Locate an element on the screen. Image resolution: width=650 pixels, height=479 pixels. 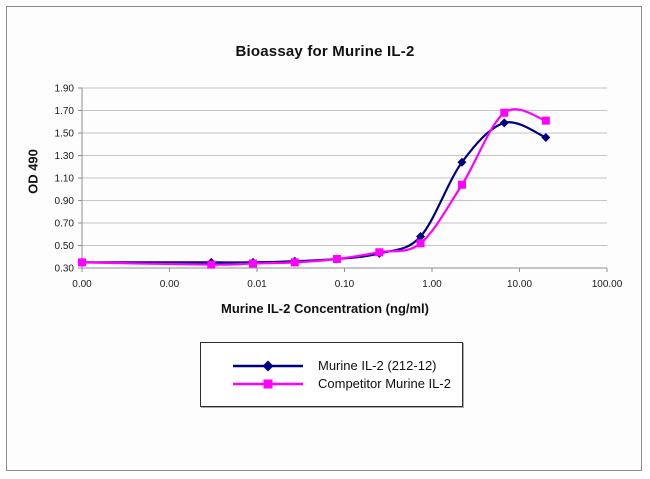
legend-item-competitor: Competitor Murine IL-2 is located at coordinates (346, 383).